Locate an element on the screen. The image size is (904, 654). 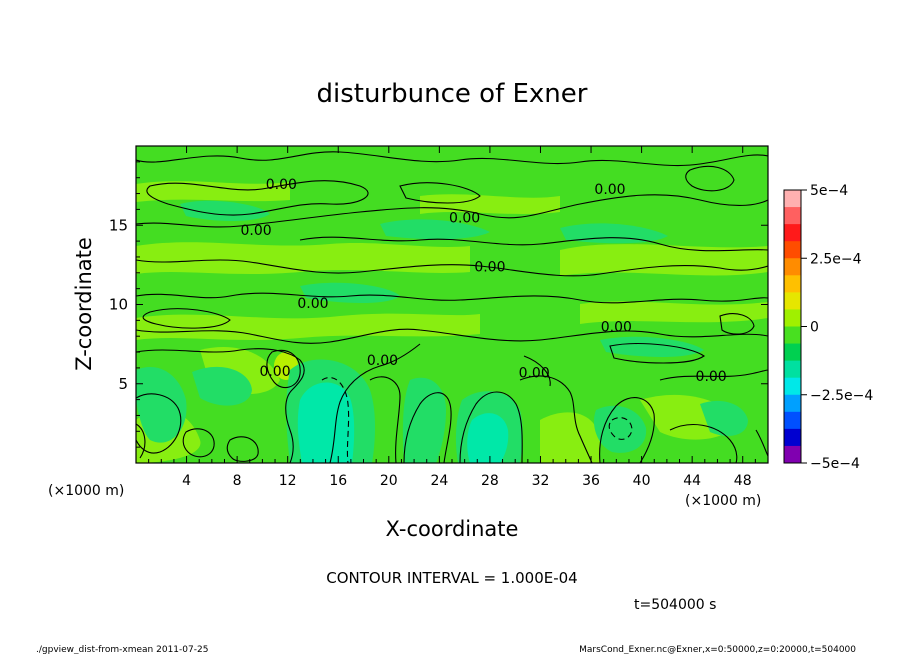
time-label: t=504000 s is located at coordinates (675, 605).